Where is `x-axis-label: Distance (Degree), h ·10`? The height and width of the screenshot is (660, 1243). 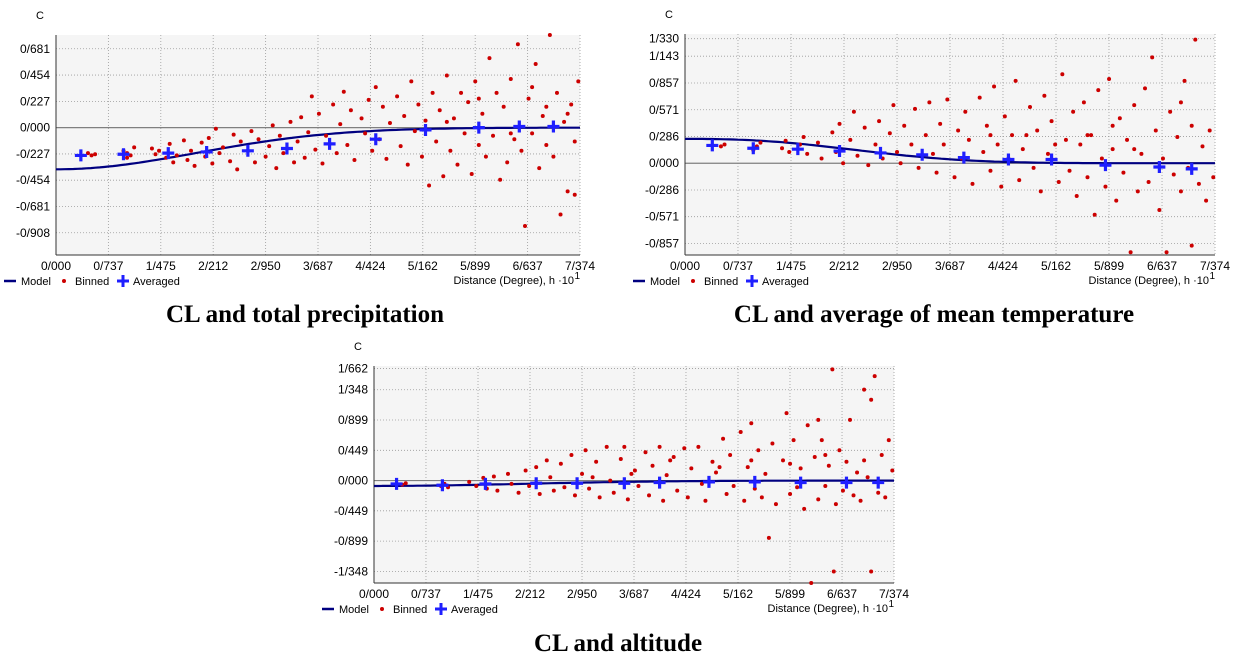
x-axis-label: Distance (Degree), h ·10 is located at coordinates (1149, 281).